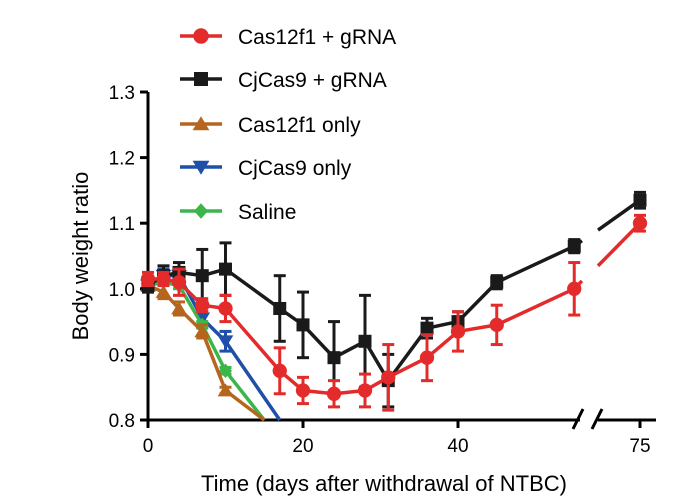  Describe the element at coordinates (122, 421) in the screenshot. I see `y-tick-label: 0.8` at that location.